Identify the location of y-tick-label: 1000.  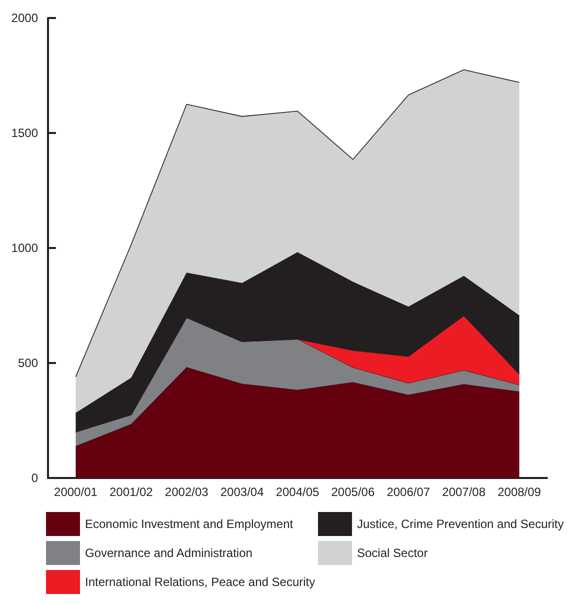
(24, 248).